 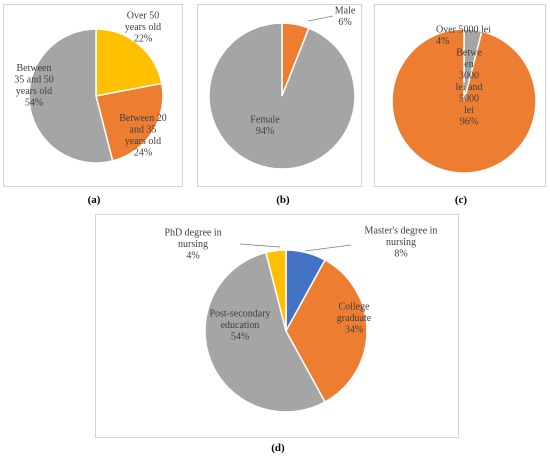 I want to click on slice-label-1-1: Female 94%, so click(x=265, y=125).